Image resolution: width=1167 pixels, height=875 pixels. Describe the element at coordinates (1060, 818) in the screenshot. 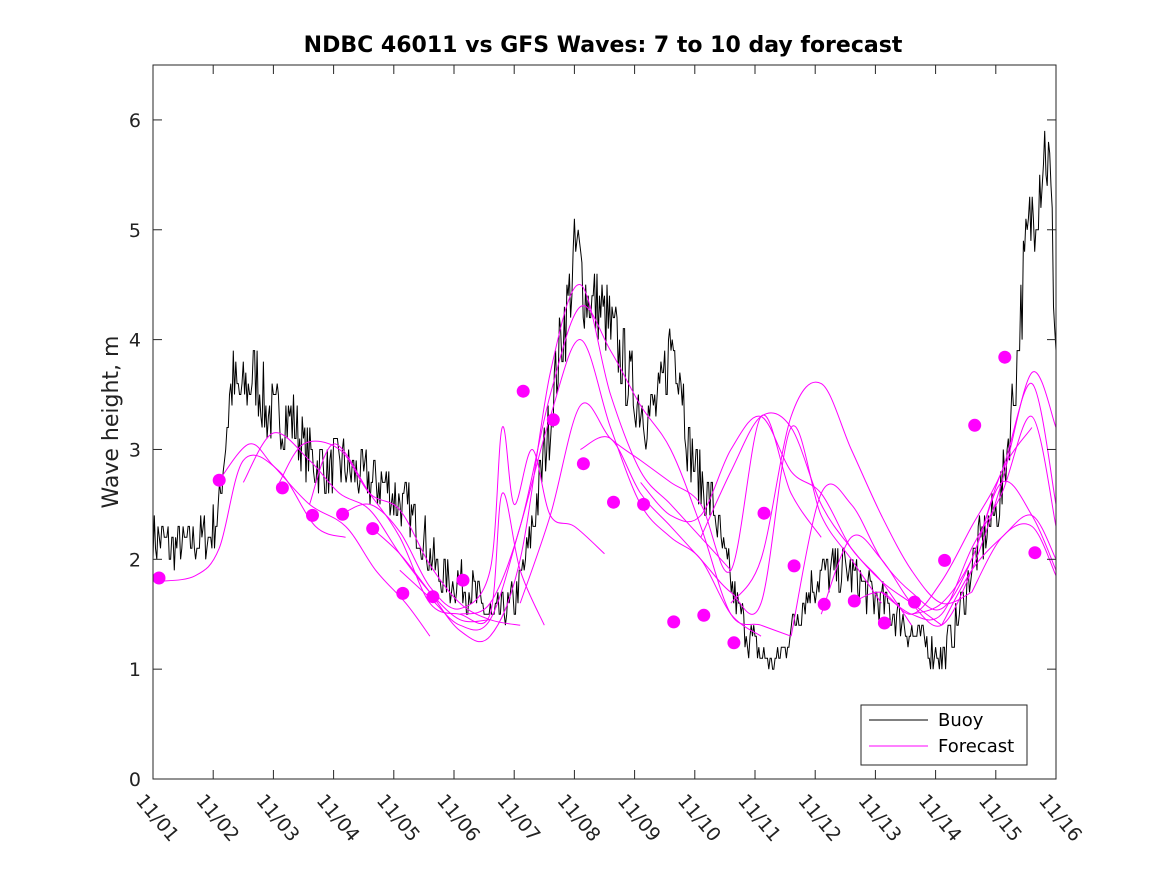

I see `x-tick-label: 11/16` at that location.